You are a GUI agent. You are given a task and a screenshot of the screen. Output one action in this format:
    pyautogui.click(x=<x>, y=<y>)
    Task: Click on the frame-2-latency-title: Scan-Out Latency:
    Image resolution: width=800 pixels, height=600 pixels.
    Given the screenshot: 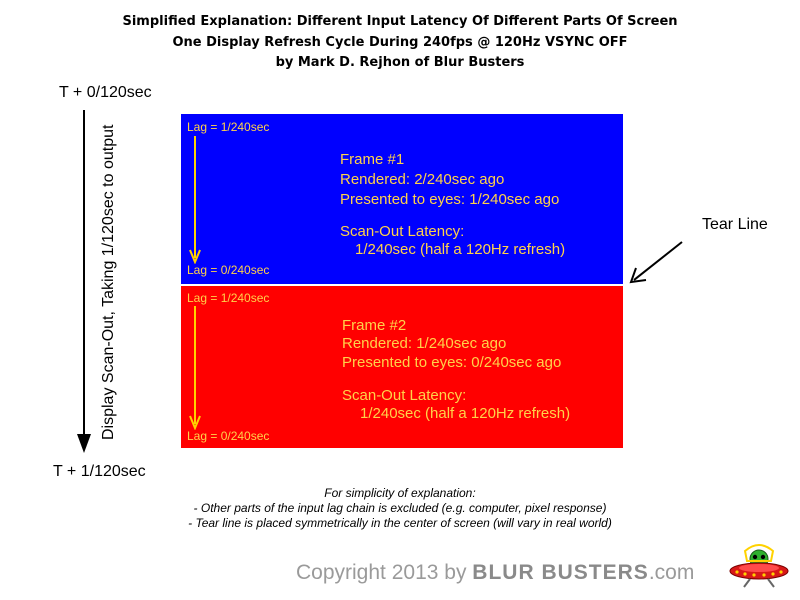 What is the action you would take?
    pyautogui.click(x=404, y=395)
    